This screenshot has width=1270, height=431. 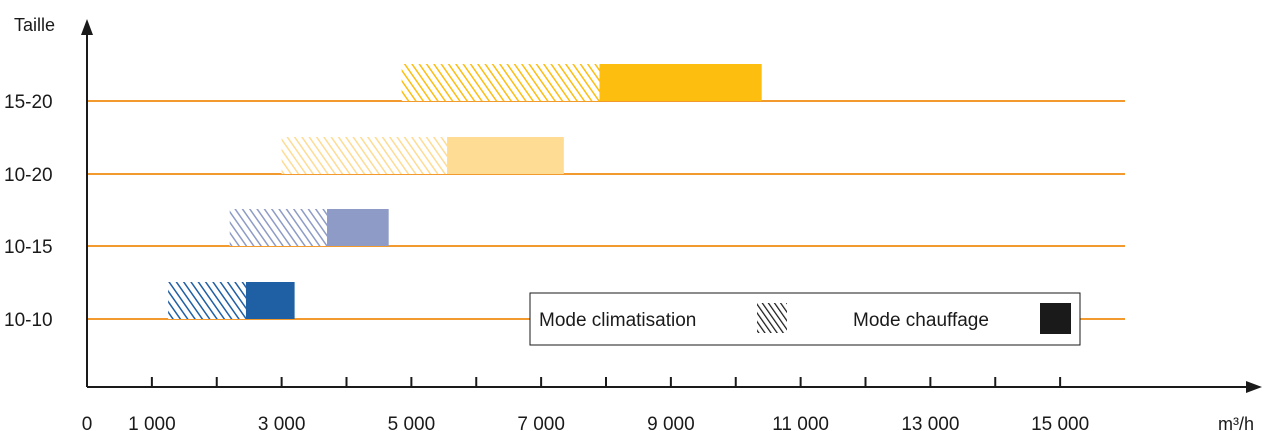 What do you see at coordinates (87, 422) in the screenshot?
I see `x-tick-label: 0` at bounding box center [87, 422].